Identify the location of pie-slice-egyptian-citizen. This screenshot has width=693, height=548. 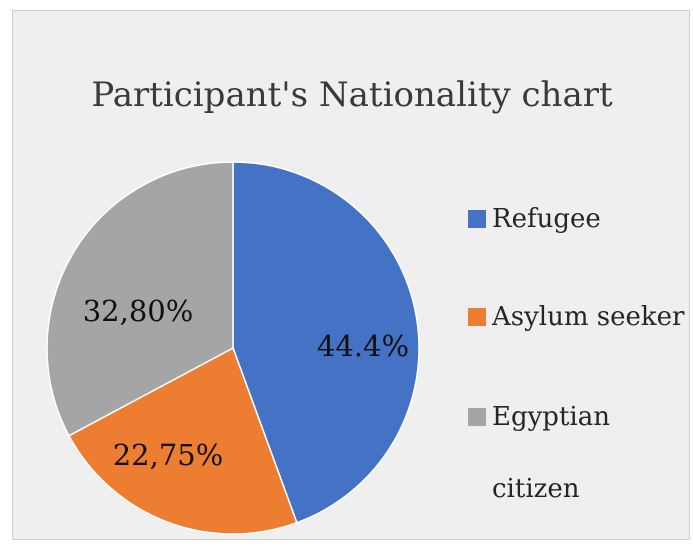
(140, 299).